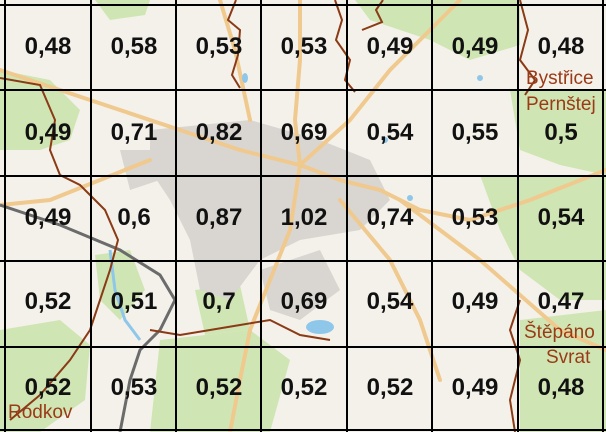 The width and height of the screenshot is (606, 432). Describe the element at coordinates (561, 301) in the screenshot. I see `grid-cell-value: 0,47` at that location.